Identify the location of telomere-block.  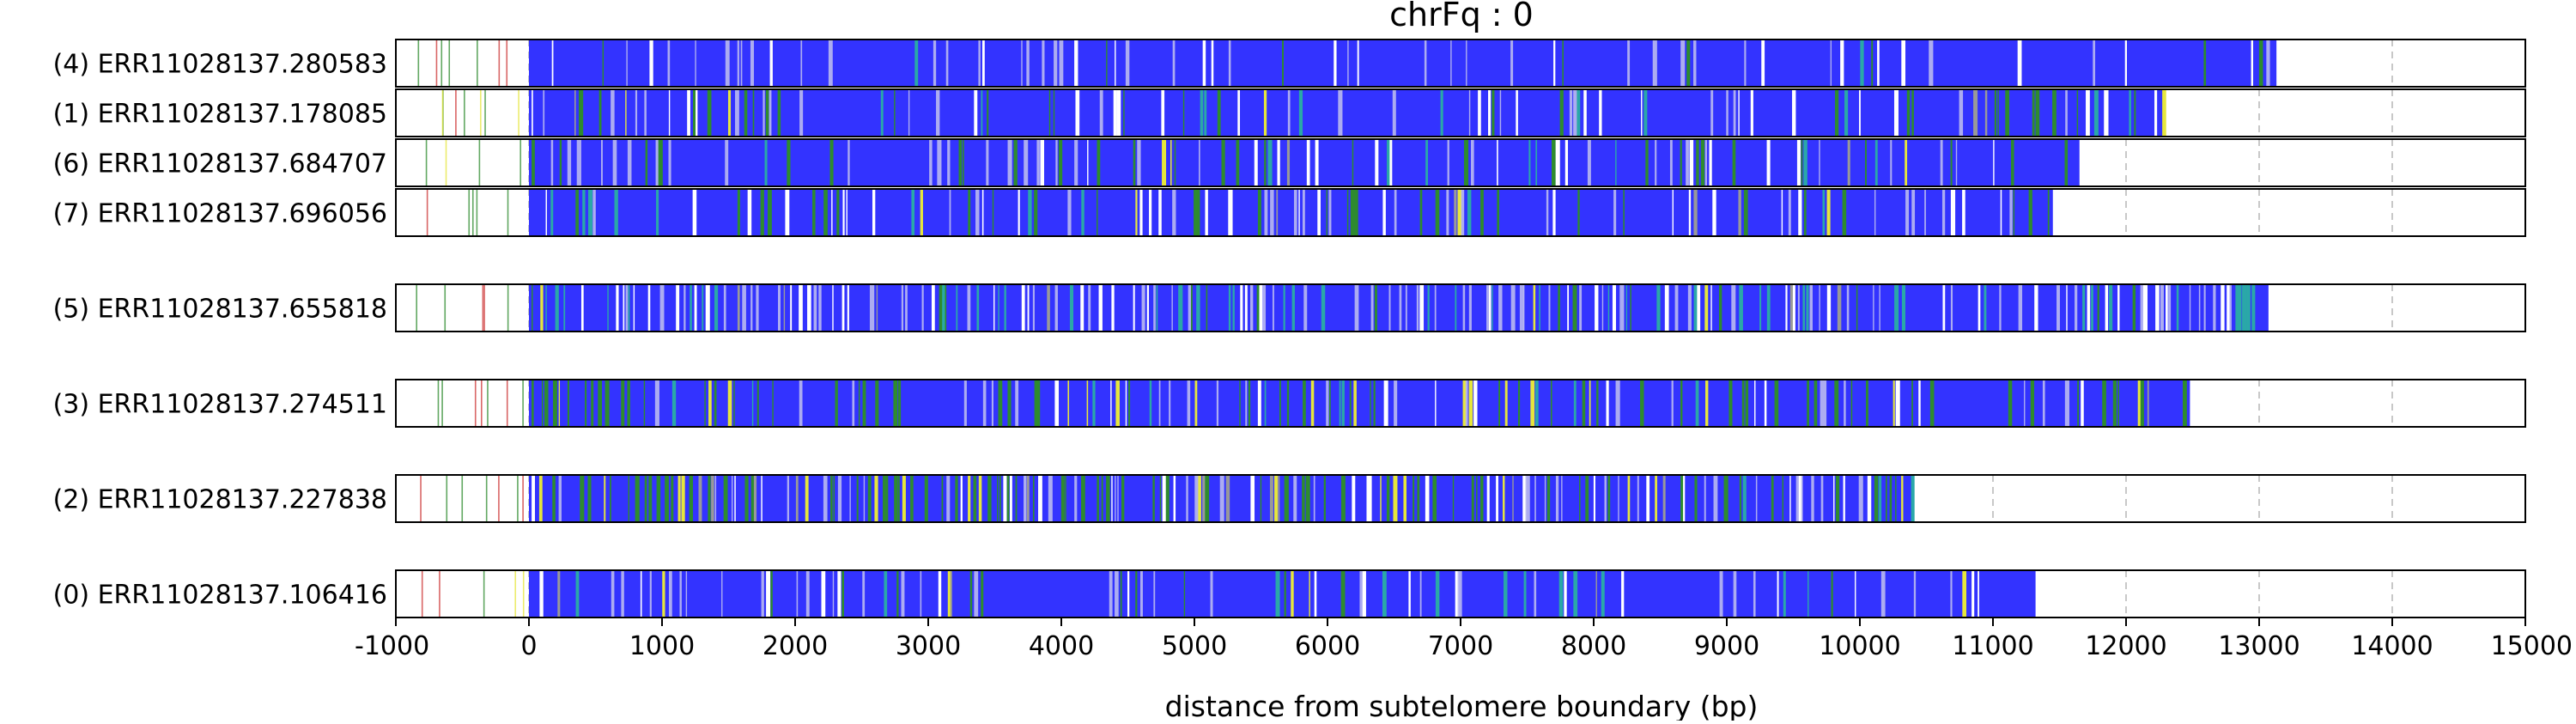
(1305, 162).